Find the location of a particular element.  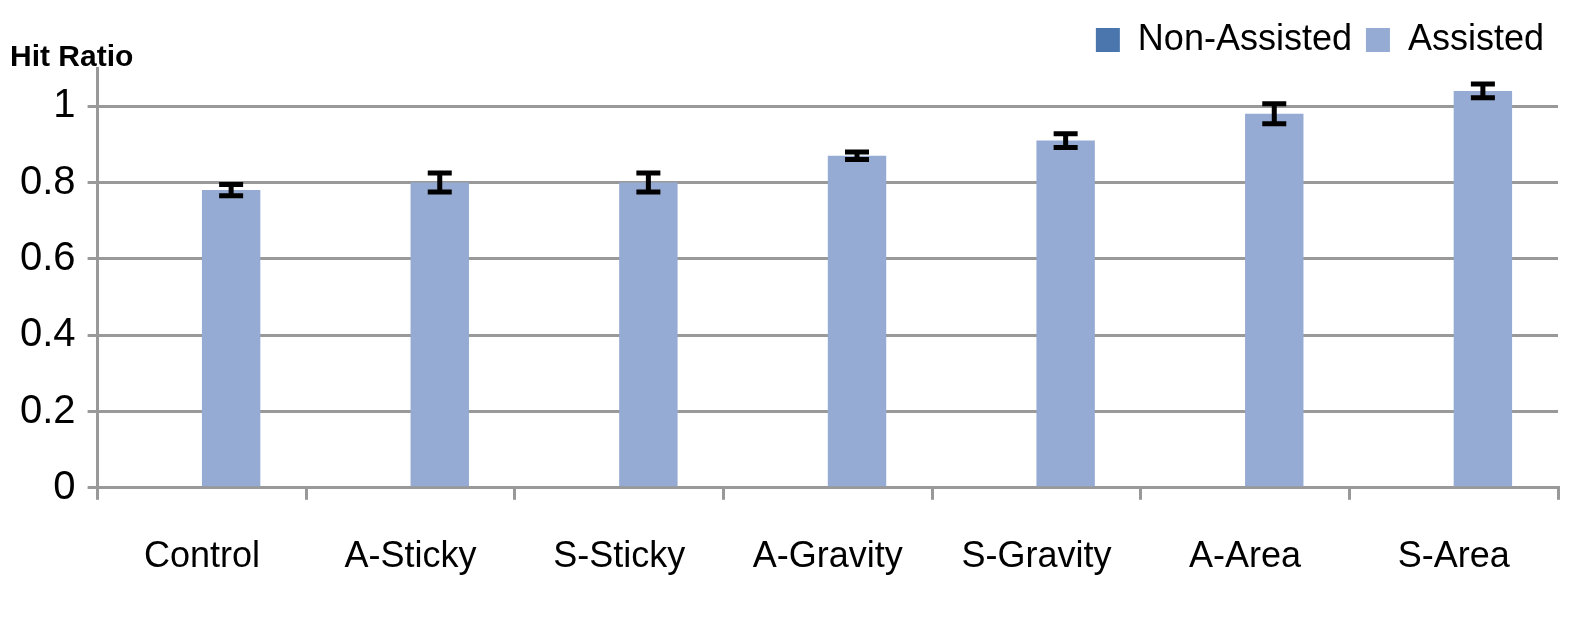

x-tick-label: A-Gravity is located at coordinates (827, 555).